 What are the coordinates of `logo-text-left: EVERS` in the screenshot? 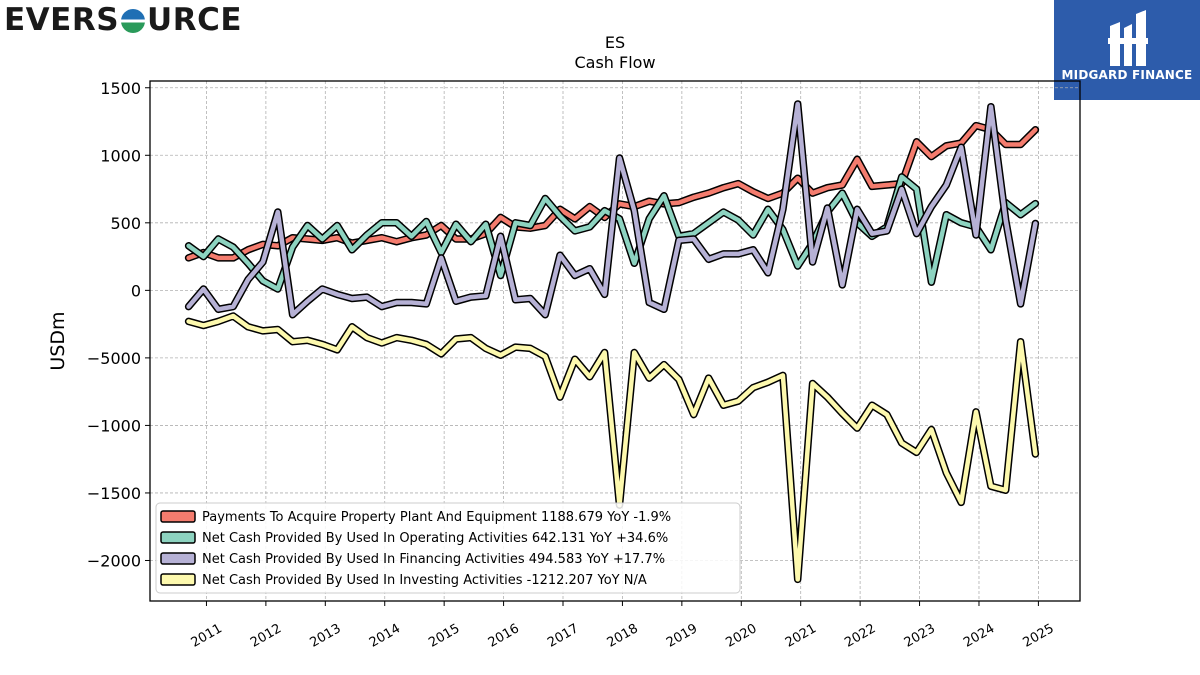 It's located at (62, 20).